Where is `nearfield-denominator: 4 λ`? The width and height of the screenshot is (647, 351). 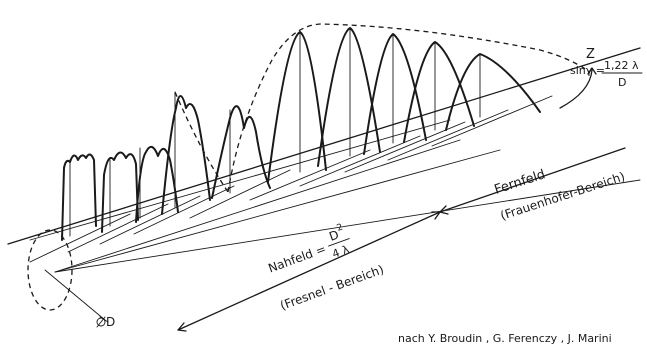
nearfield-denominator: 4 λ is located at coordinates (341, 252).